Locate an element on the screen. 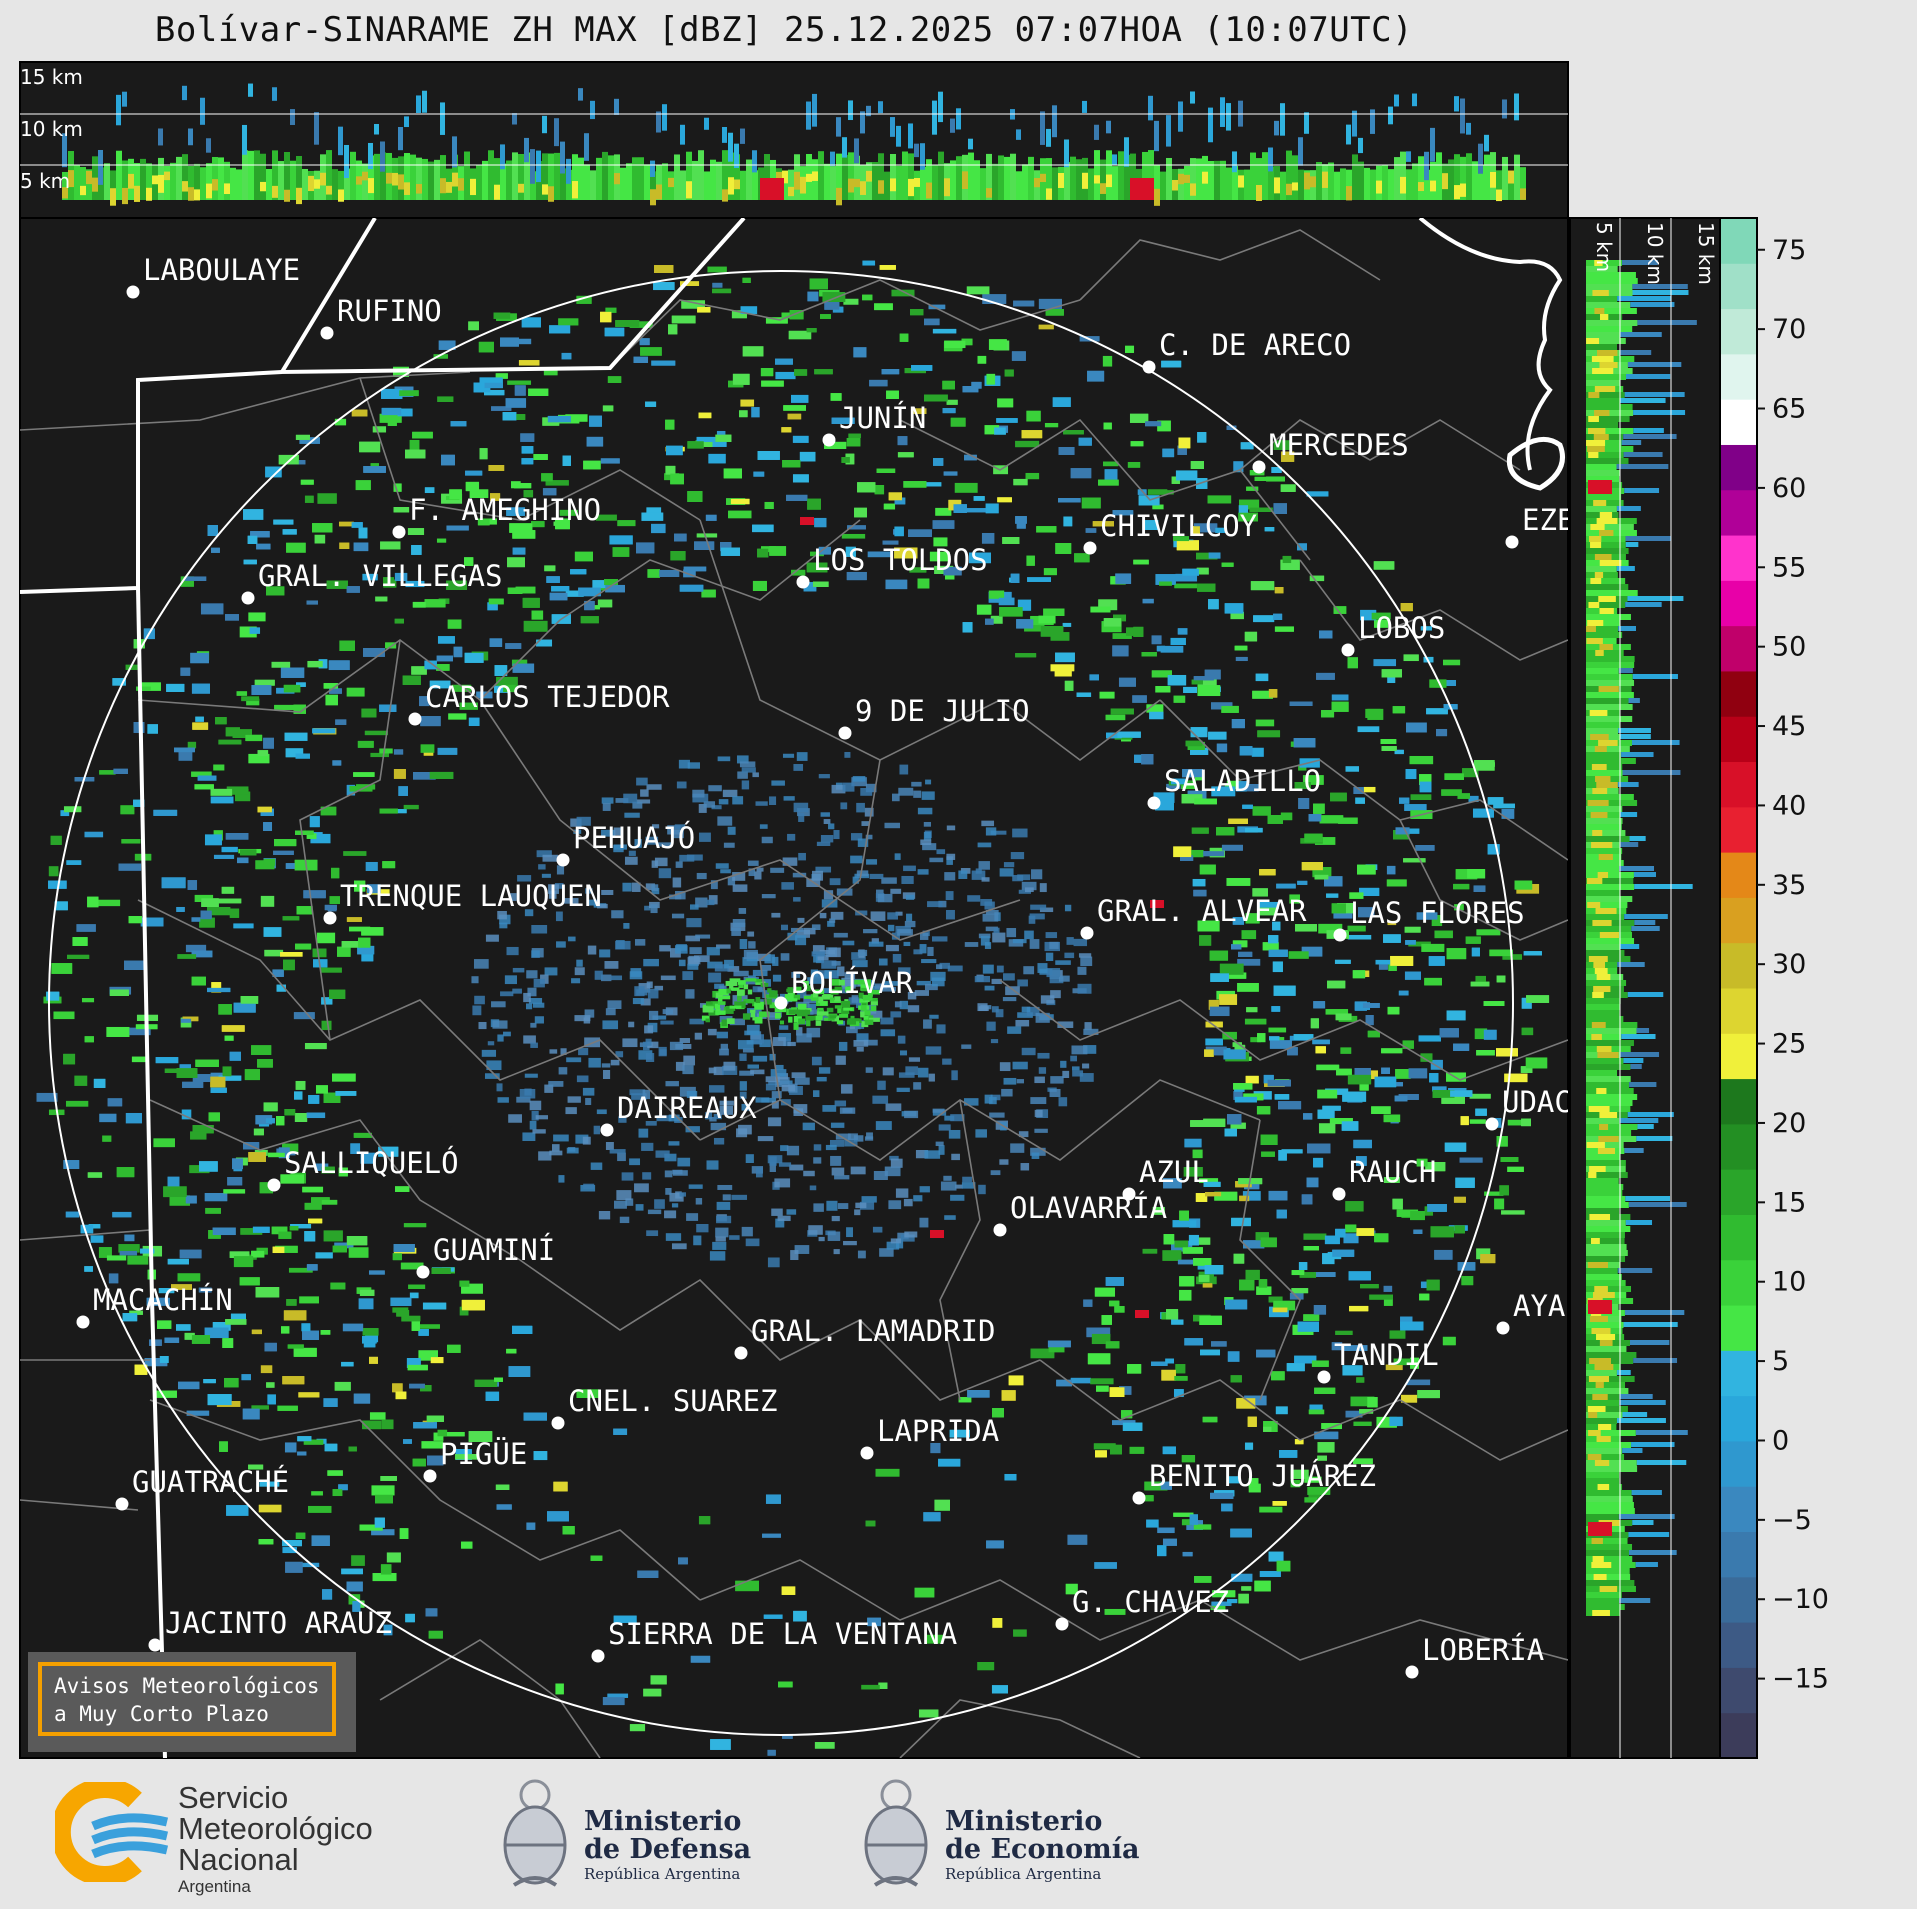 The image size is (1917, 1909). colorbar-tick-label: 60 is located at coordinates (1789, 488).